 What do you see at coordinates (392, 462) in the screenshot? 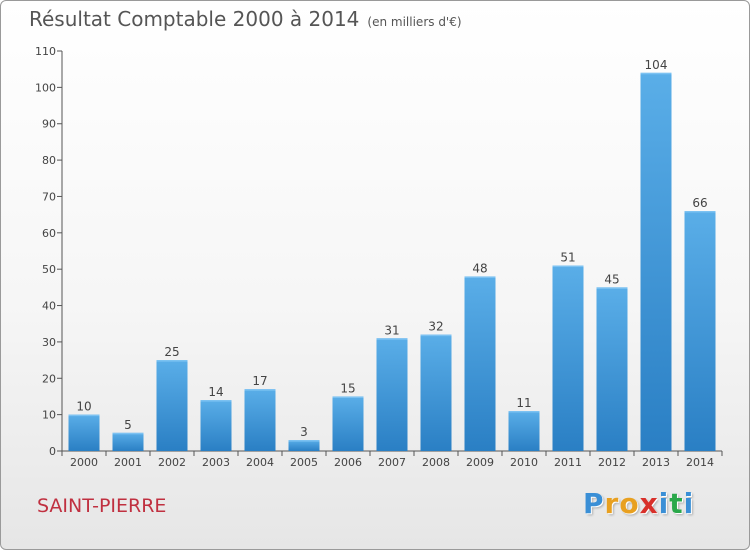
I see `x-tick-label: 2007` at bounding box center [392, 462].